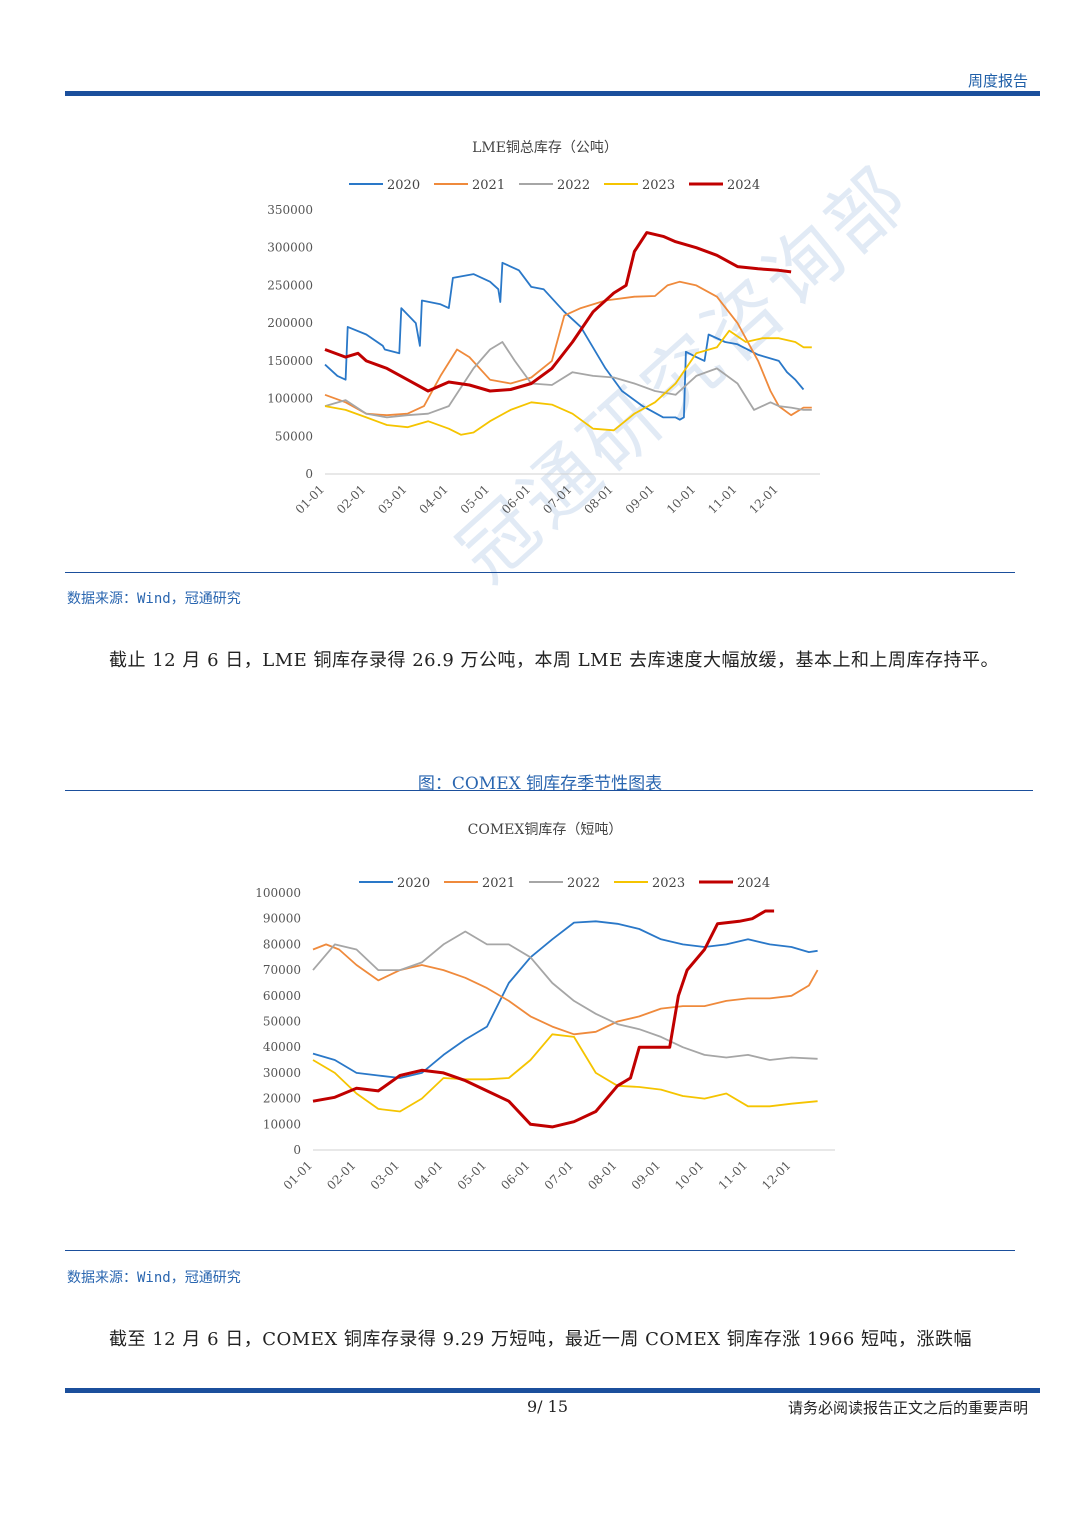  Describe the element at coordinates (282, 919) in the screenshot. I see `y-tick-label: 90000` at that location.